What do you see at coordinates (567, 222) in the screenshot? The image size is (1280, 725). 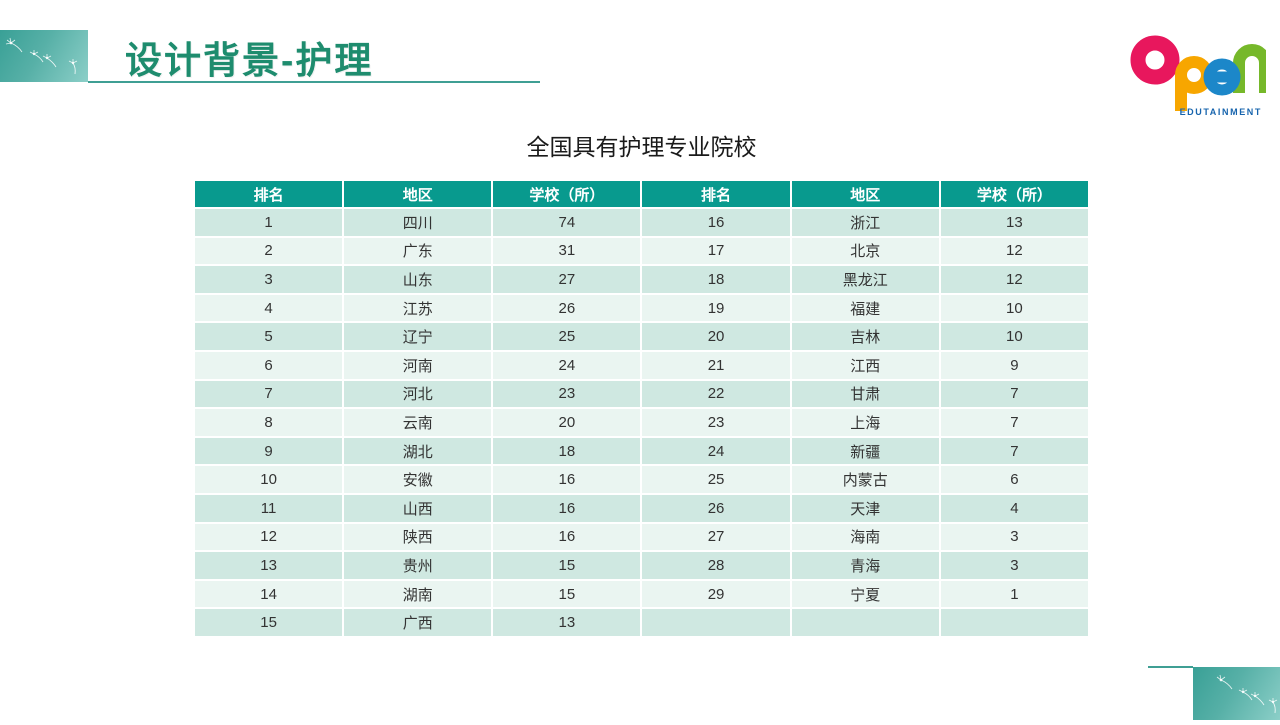 I see `table-cell: 74` at bounding box center [567, 222].